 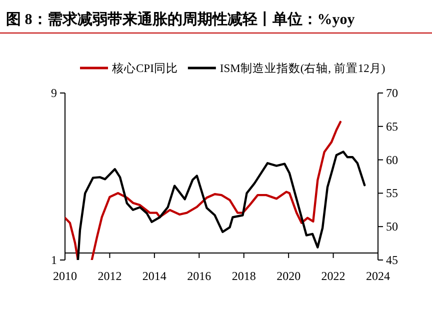 What do you see at coordinates (333, 276) in the screenshot?
I see `x-tick-label: 2022` at bounding box center [333, 276].